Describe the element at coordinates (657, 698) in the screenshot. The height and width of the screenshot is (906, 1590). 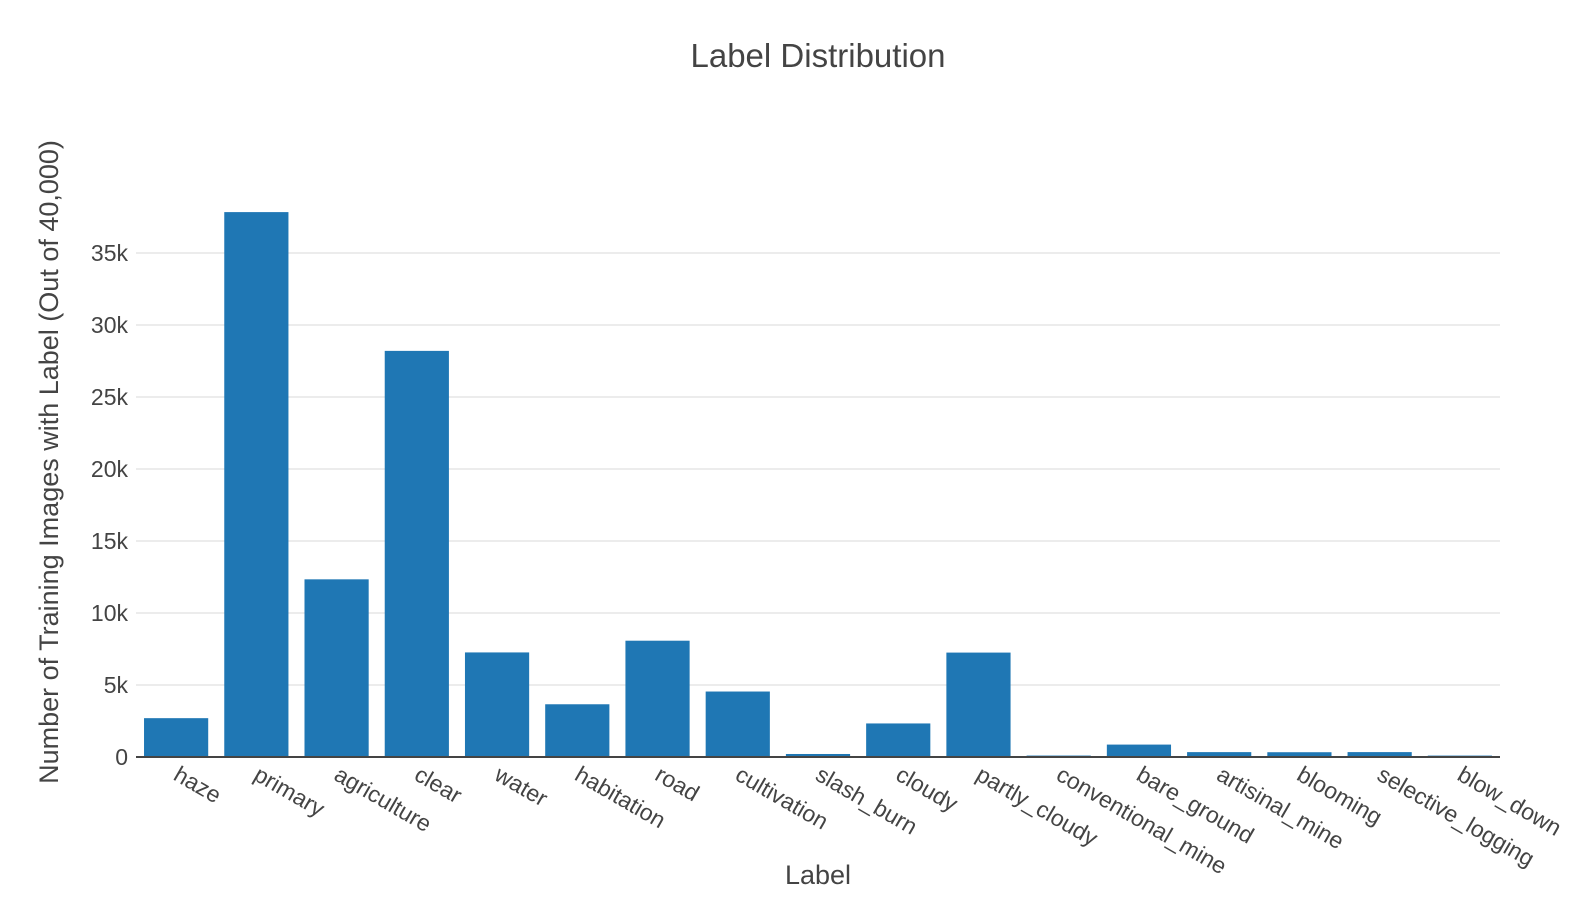
I see `bar-road` at that location.